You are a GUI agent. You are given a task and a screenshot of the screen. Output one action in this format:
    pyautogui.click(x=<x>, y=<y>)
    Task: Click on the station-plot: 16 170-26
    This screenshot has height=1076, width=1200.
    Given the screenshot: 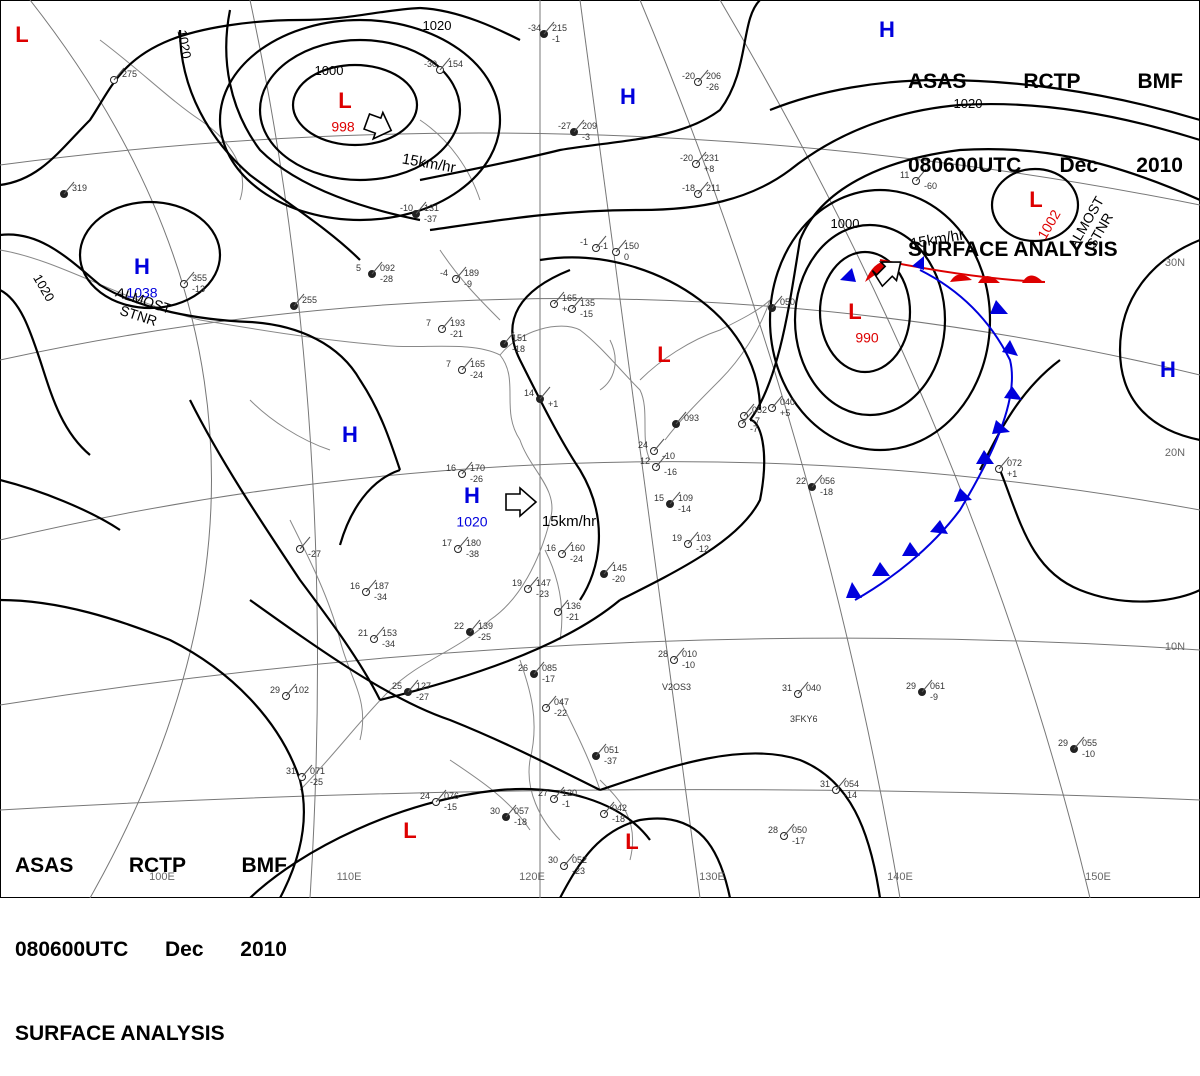 What is the action you would take?
    pyautogui.click(x=465, y=472)
    